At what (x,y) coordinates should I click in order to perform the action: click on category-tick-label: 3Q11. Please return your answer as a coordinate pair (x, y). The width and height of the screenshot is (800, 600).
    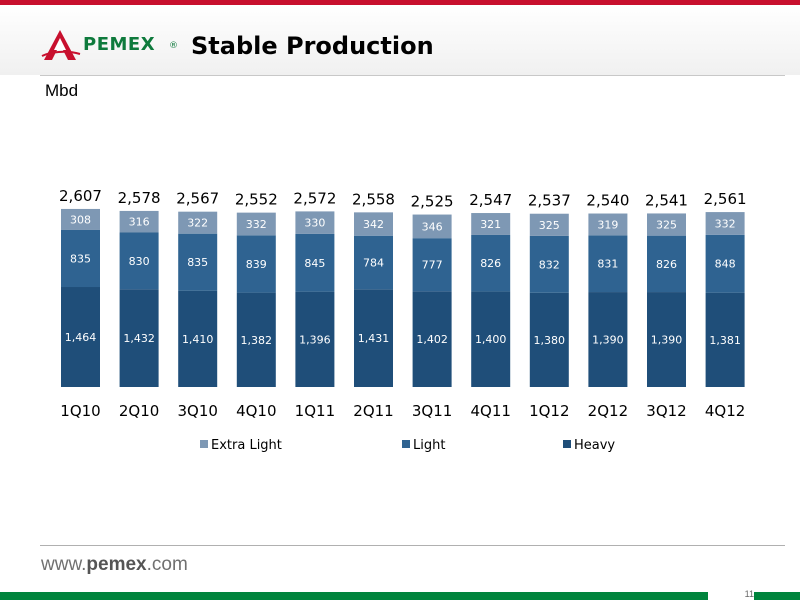
    Looking at the image, I should click on (432, 411).